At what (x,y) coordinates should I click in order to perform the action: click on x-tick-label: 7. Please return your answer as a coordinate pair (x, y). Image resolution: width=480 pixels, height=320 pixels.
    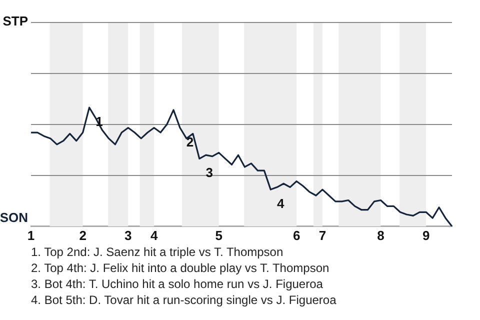
    Looking at the image, I should click on (322, 235).